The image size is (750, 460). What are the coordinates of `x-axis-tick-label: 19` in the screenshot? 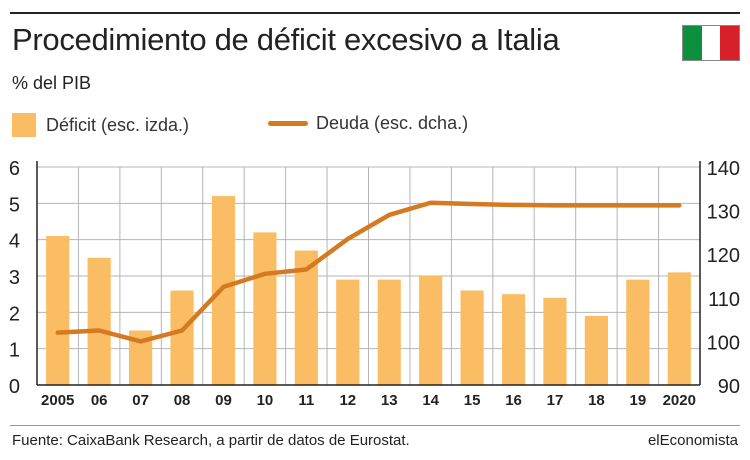 It's located at (638, 400).